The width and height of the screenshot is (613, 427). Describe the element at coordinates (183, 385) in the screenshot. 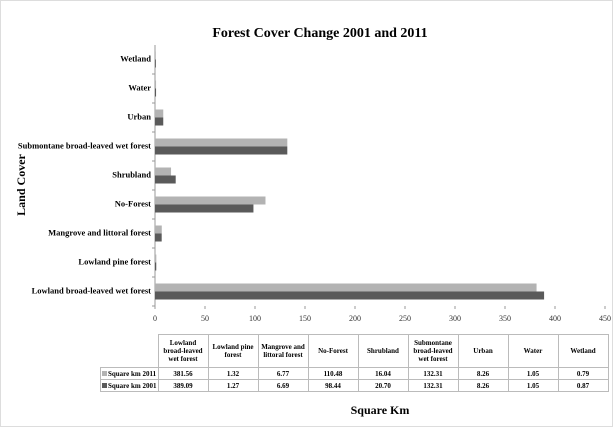

I see `table-cell: 389.09` at that location.